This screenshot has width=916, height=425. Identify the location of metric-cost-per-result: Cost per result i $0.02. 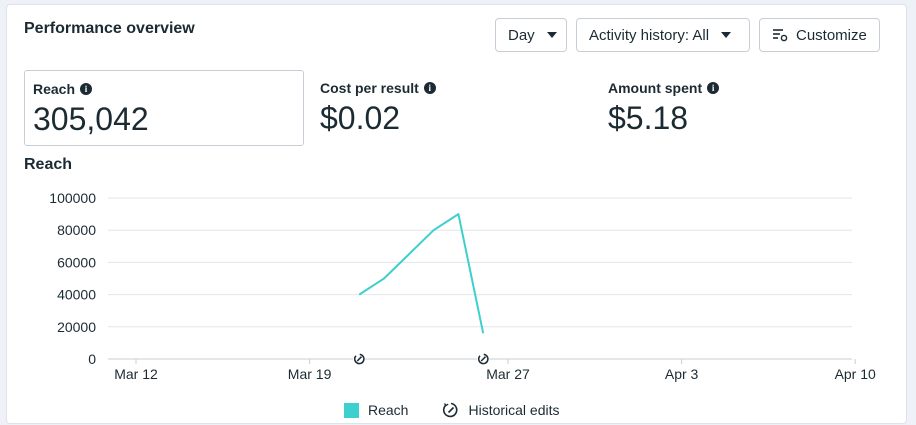
(452, 108).